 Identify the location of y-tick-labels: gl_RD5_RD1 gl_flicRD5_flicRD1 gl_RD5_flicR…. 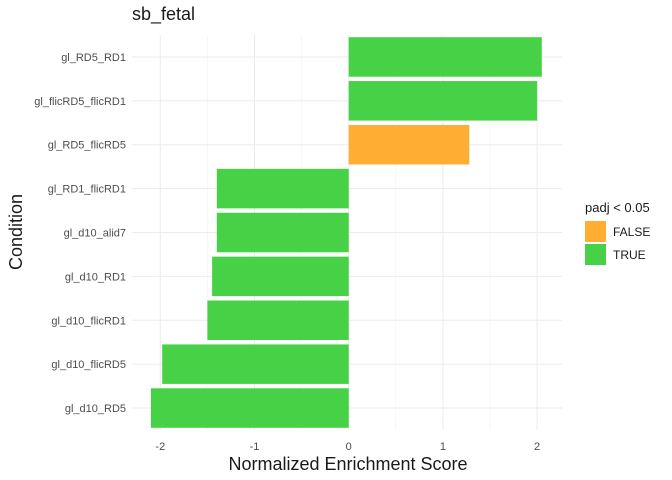
(80, 233).